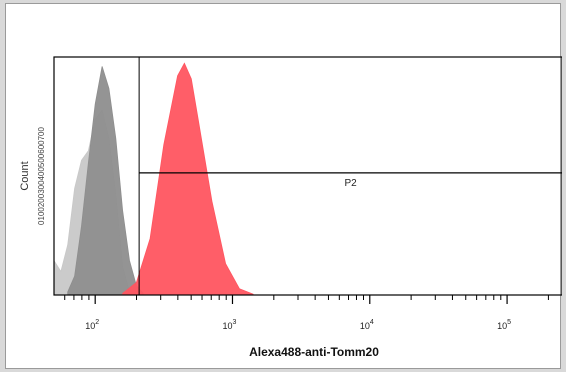 The height and width of the screenshot is (372, 566). What do you see at coordinates (41, 176) in the screenshot?
I see `y-tick-labels: 0100200300400500600700` at bounding box center [41, 176].